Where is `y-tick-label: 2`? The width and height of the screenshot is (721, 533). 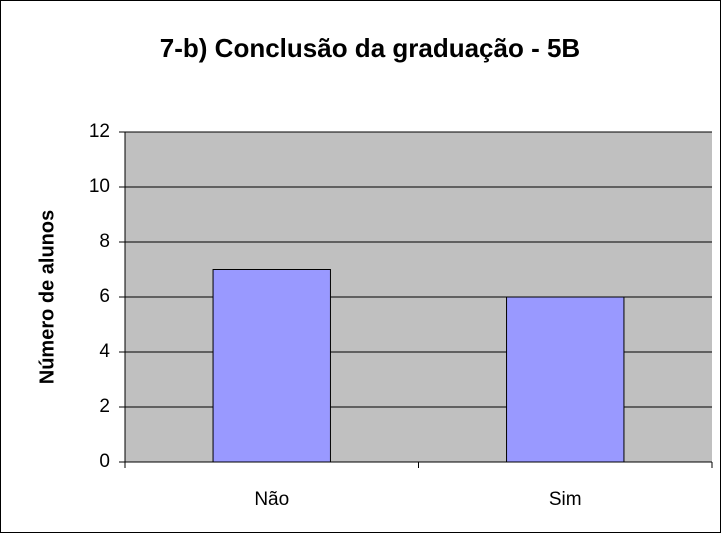
y-tick-label: 2 is located at coordinates (104, 406).